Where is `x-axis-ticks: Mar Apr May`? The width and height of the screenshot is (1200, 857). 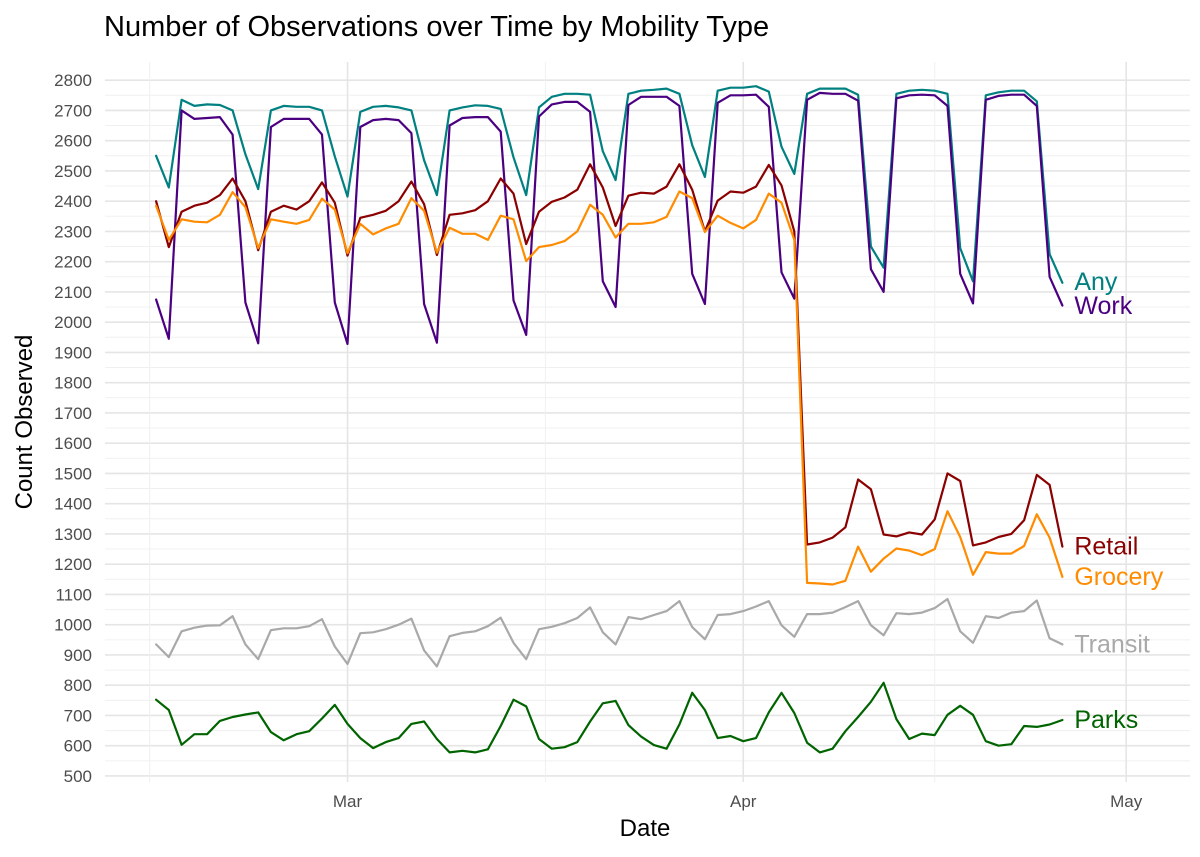 x-axis-ticks: Mar Apr May is located at coordinates (738, 801).